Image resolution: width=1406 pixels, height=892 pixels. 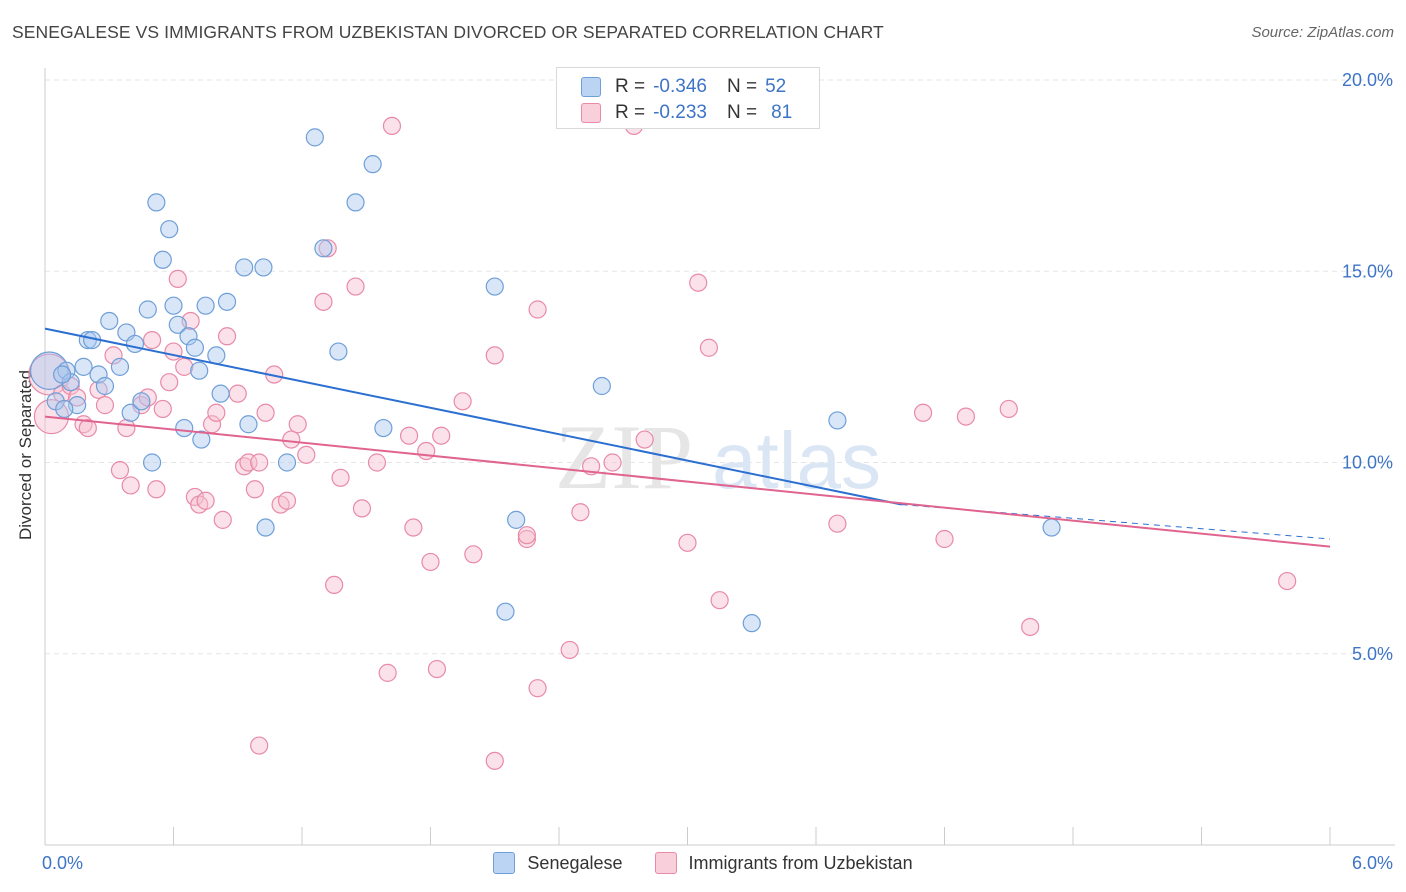 I want to click on legend-item-senegalese: Senegalese, so click(x=558, y=863).